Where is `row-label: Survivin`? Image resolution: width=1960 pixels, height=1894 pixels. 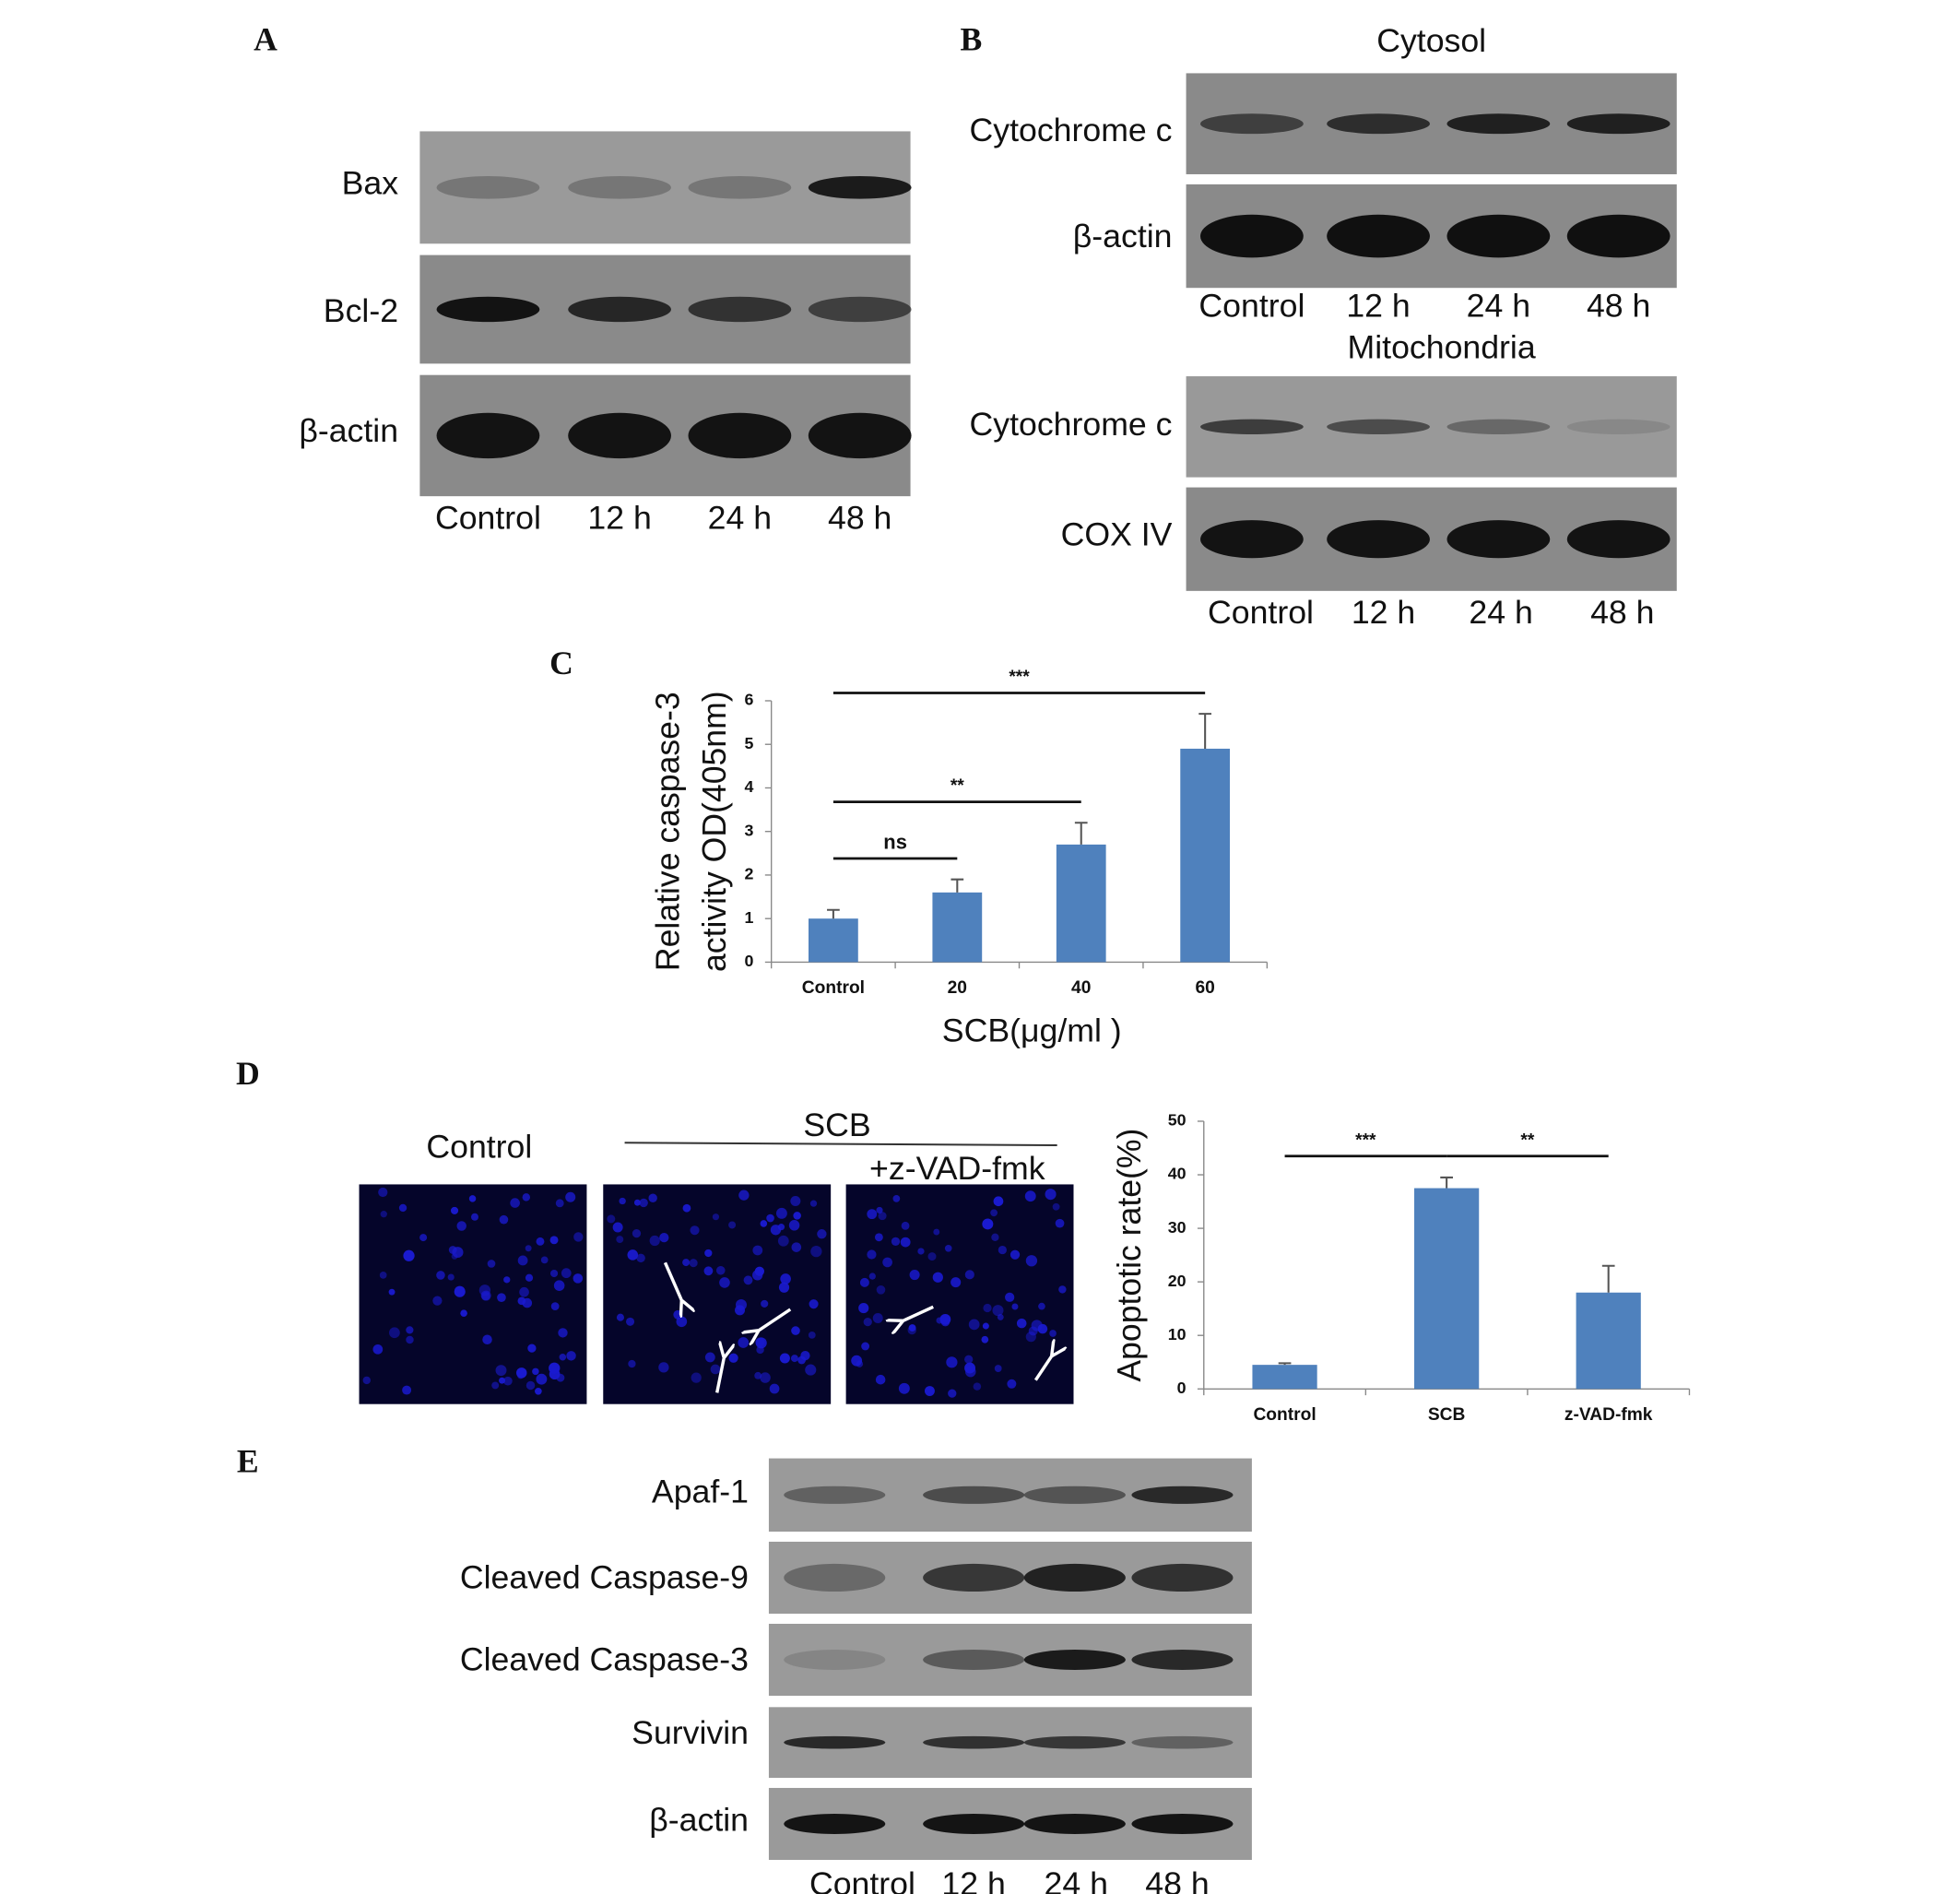
row-label: Survivin is located at coordinates (690, 1732).